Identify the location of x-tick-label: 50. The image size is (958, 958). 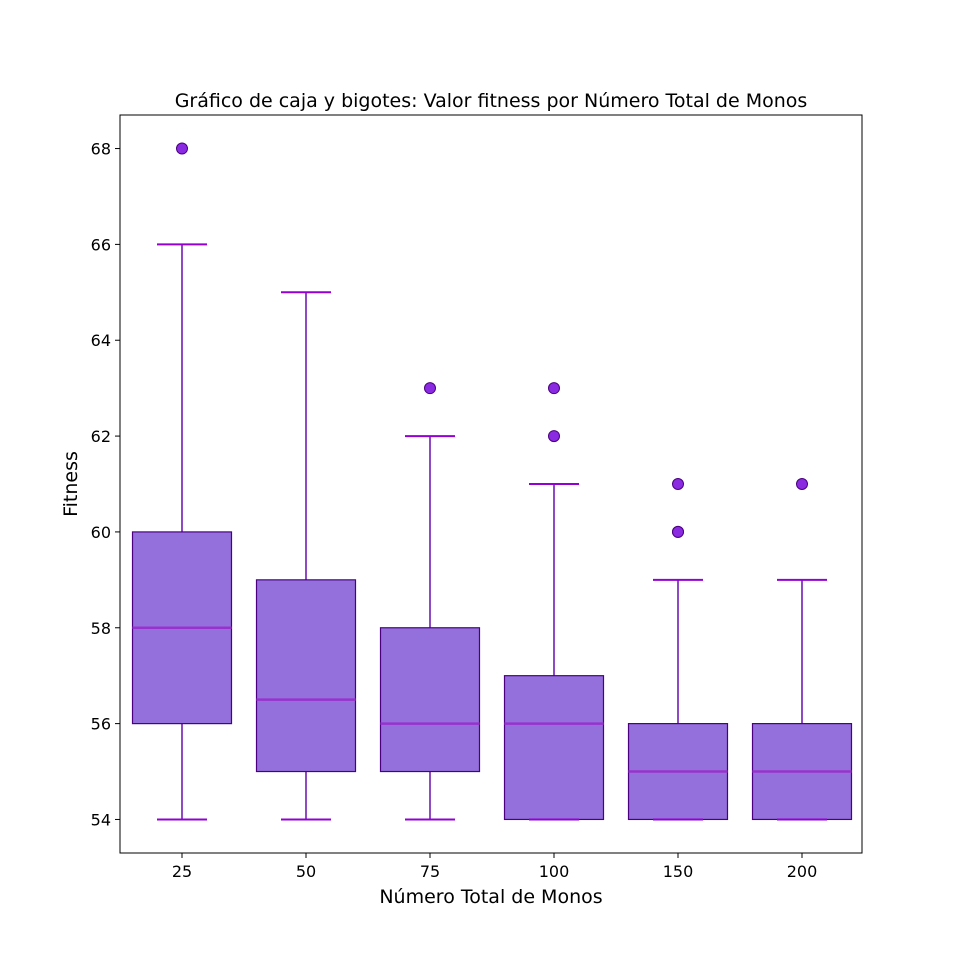
(306, 871).